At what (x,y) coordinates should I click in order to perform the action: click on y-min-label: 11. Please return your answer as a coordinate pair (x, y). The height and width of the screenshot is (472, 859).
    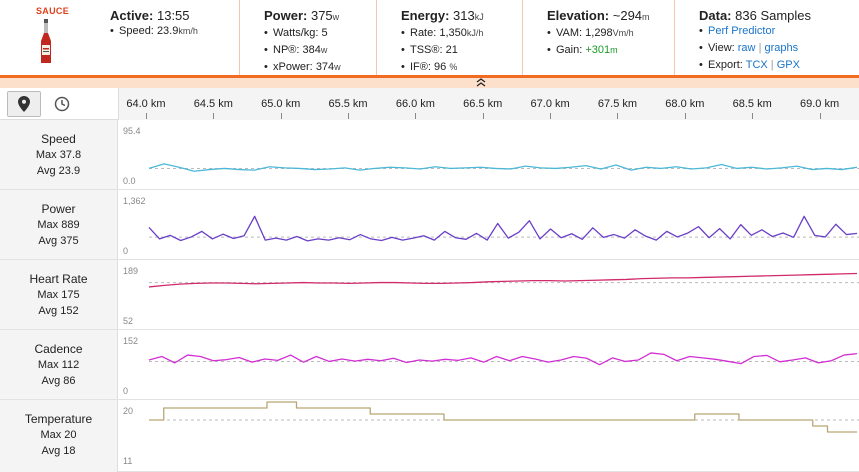
    Looking at the image, I should click on (128, 461).